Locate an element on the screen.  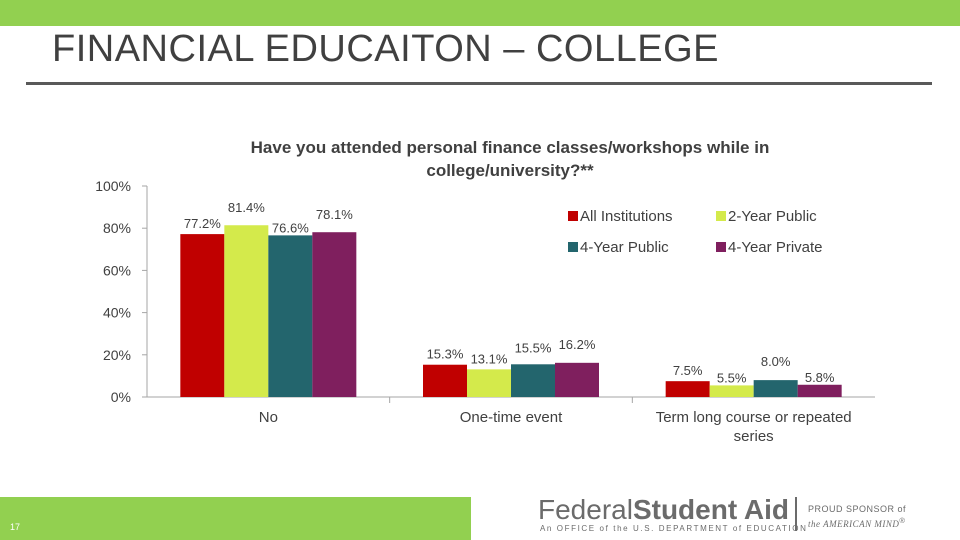
legend-label: All Institutions is located at coordinates (626, 216).